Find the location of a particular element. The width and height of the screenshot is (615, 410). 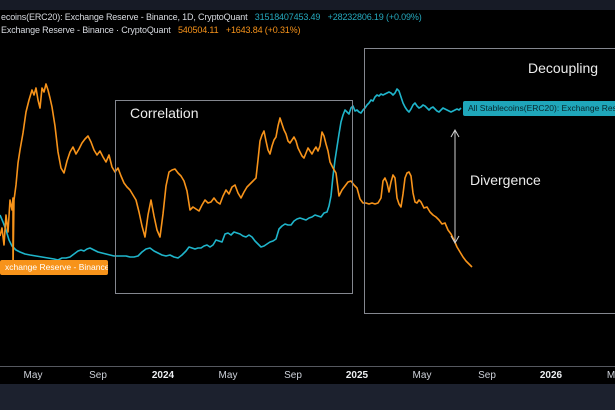

top-toolbar is located at coordinates (307, 5).